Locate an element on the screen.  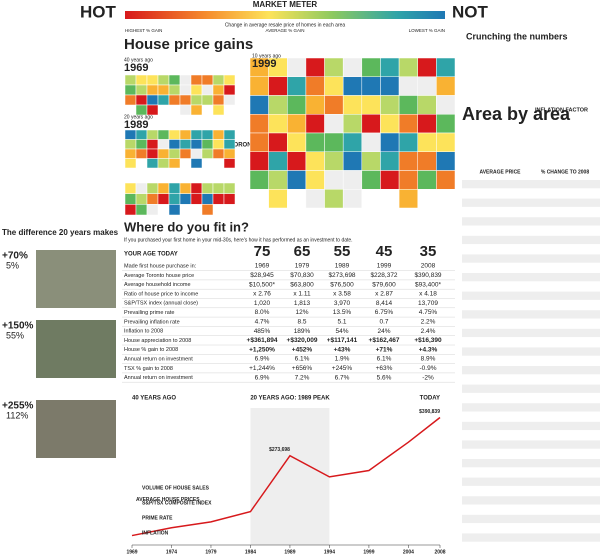
annotation: S&P/TSX COMPOSITE INDEX is located at coordinates (177, 503).